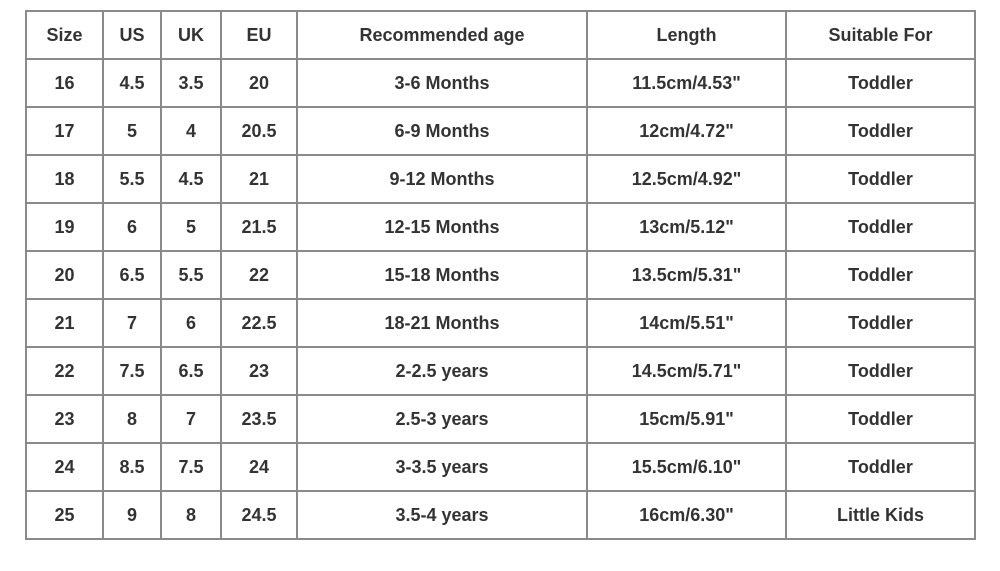 This screenshot has height=571, width=1000. Describe the element at coordinates (686, 179) in the screenshot. I see `table-cell: 12.5cm/4.92"` at that location.